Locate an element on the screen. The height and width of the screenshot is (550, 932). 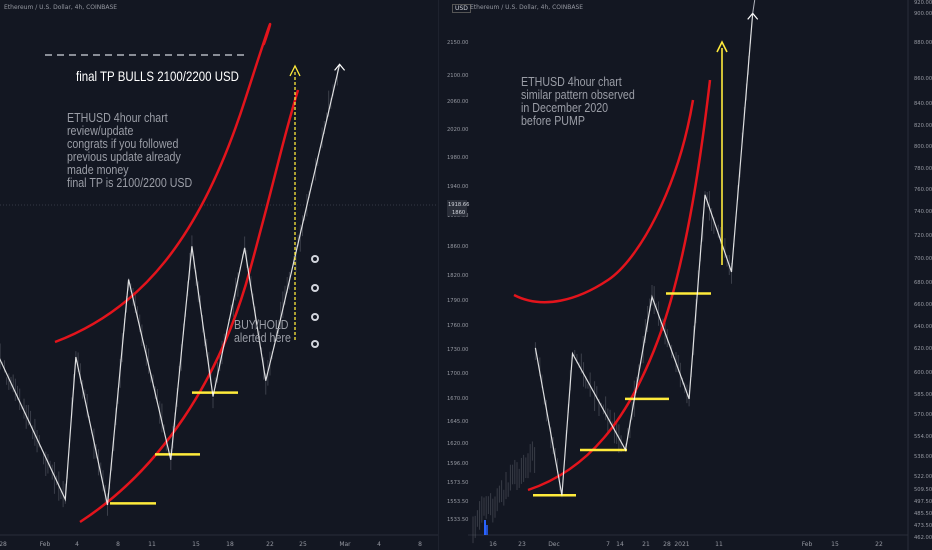
price-badge-label: 1918.66 is located at coordinates (458, 205).